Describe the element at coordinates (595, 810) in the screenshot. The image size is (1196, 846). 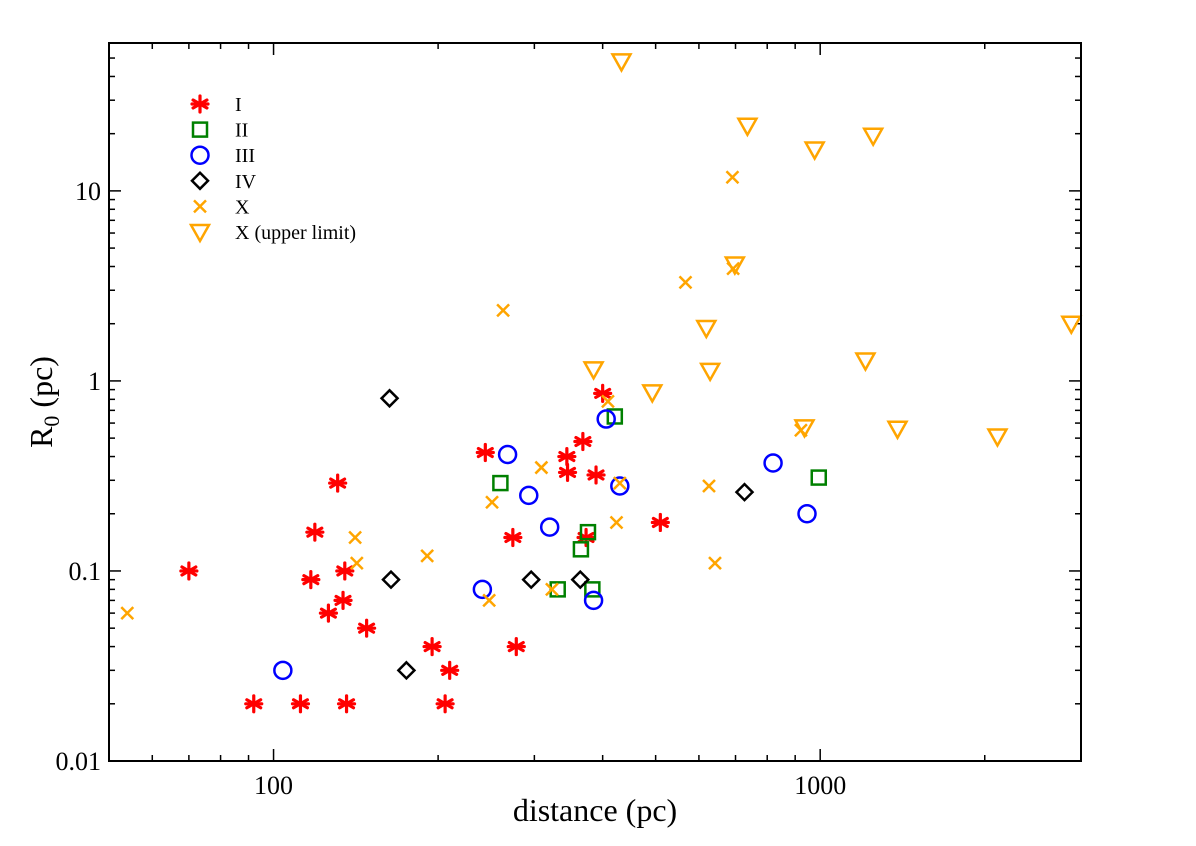
I see `x-axis-label: distance (pc)` at that location.